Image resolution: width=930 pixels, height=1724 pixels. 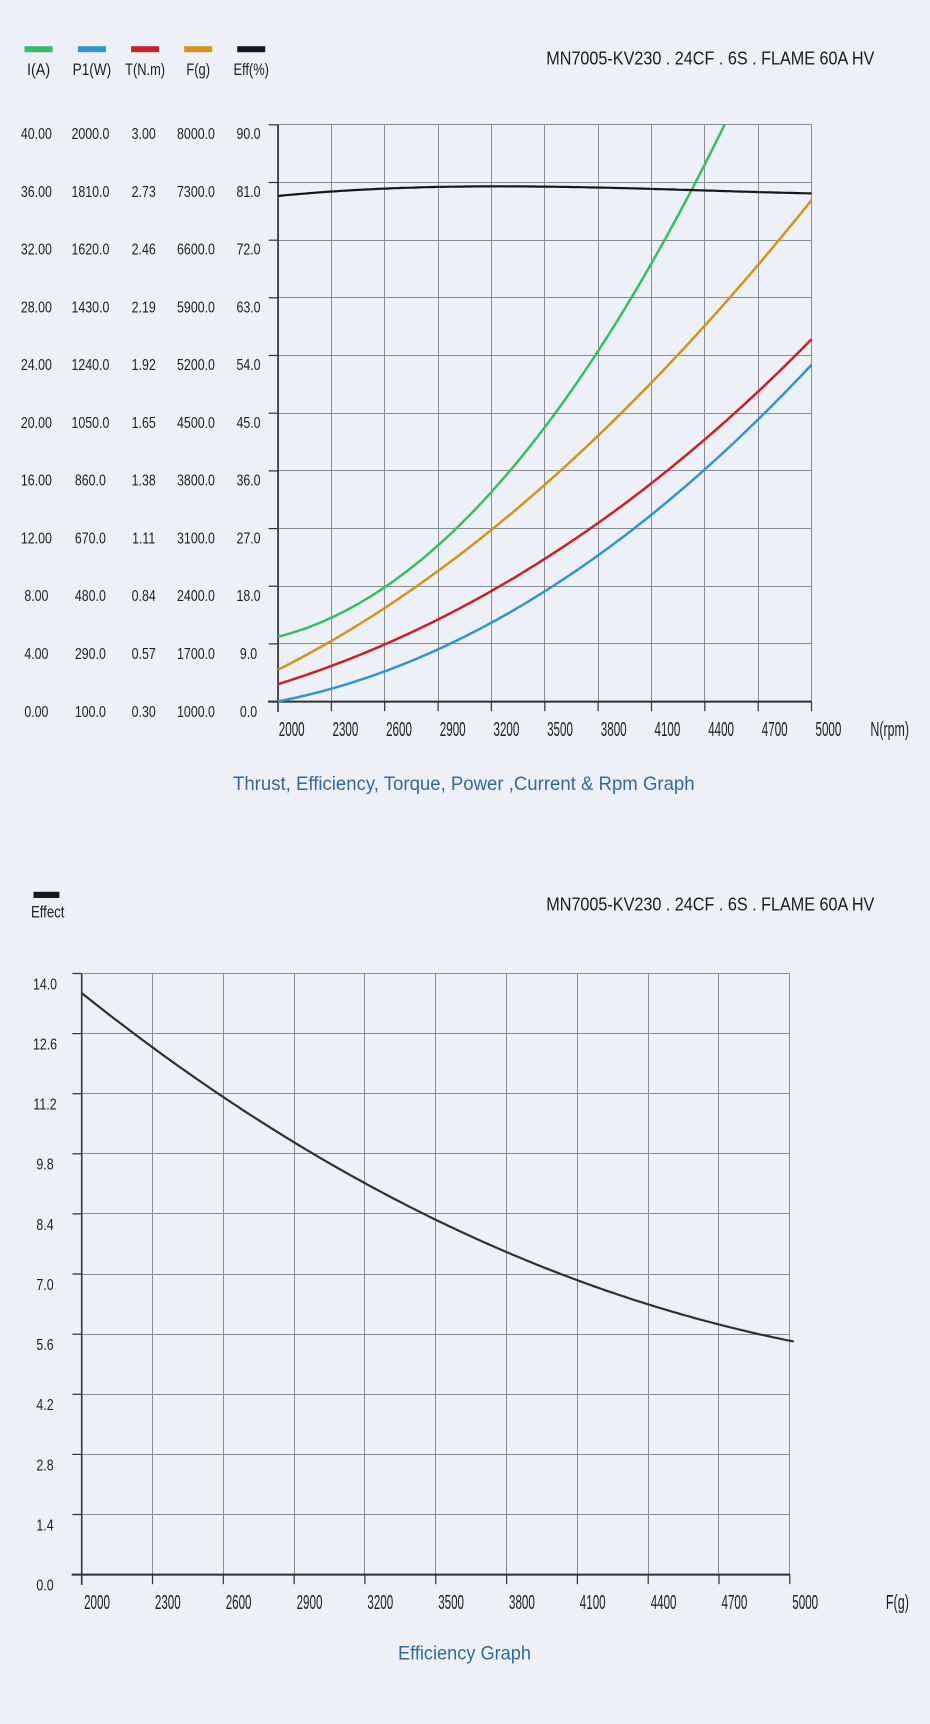 I want to click on svg-text: 2.73, so click(x=144, y=192).